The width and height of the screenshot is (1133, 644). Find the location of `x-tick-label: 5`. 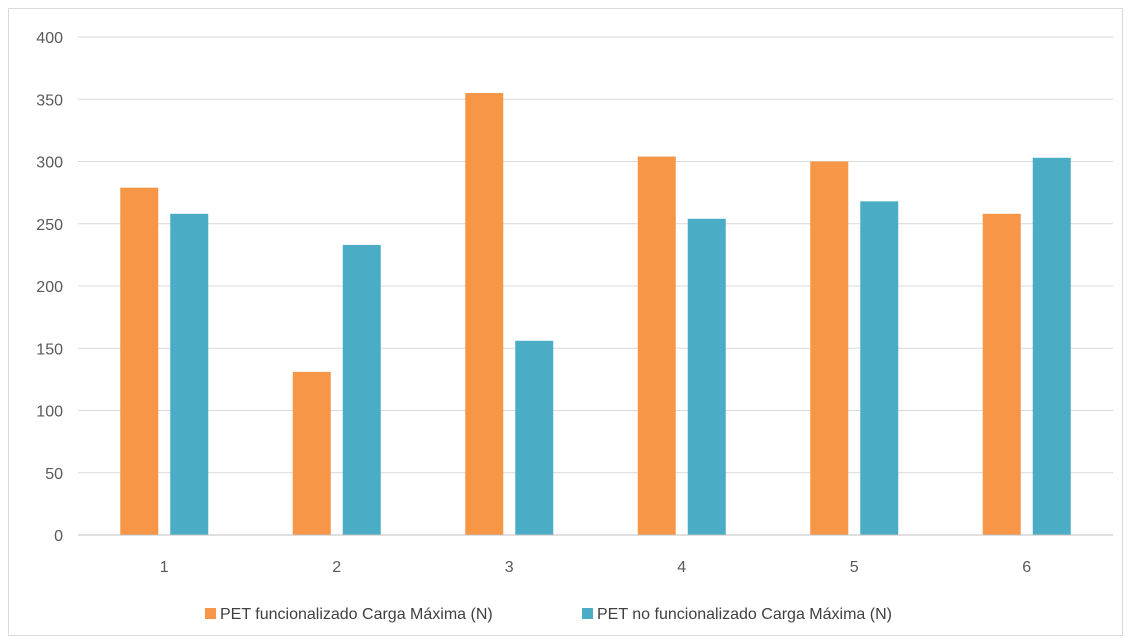

x-tick-label: 5 is located at coordinates (854, 567).